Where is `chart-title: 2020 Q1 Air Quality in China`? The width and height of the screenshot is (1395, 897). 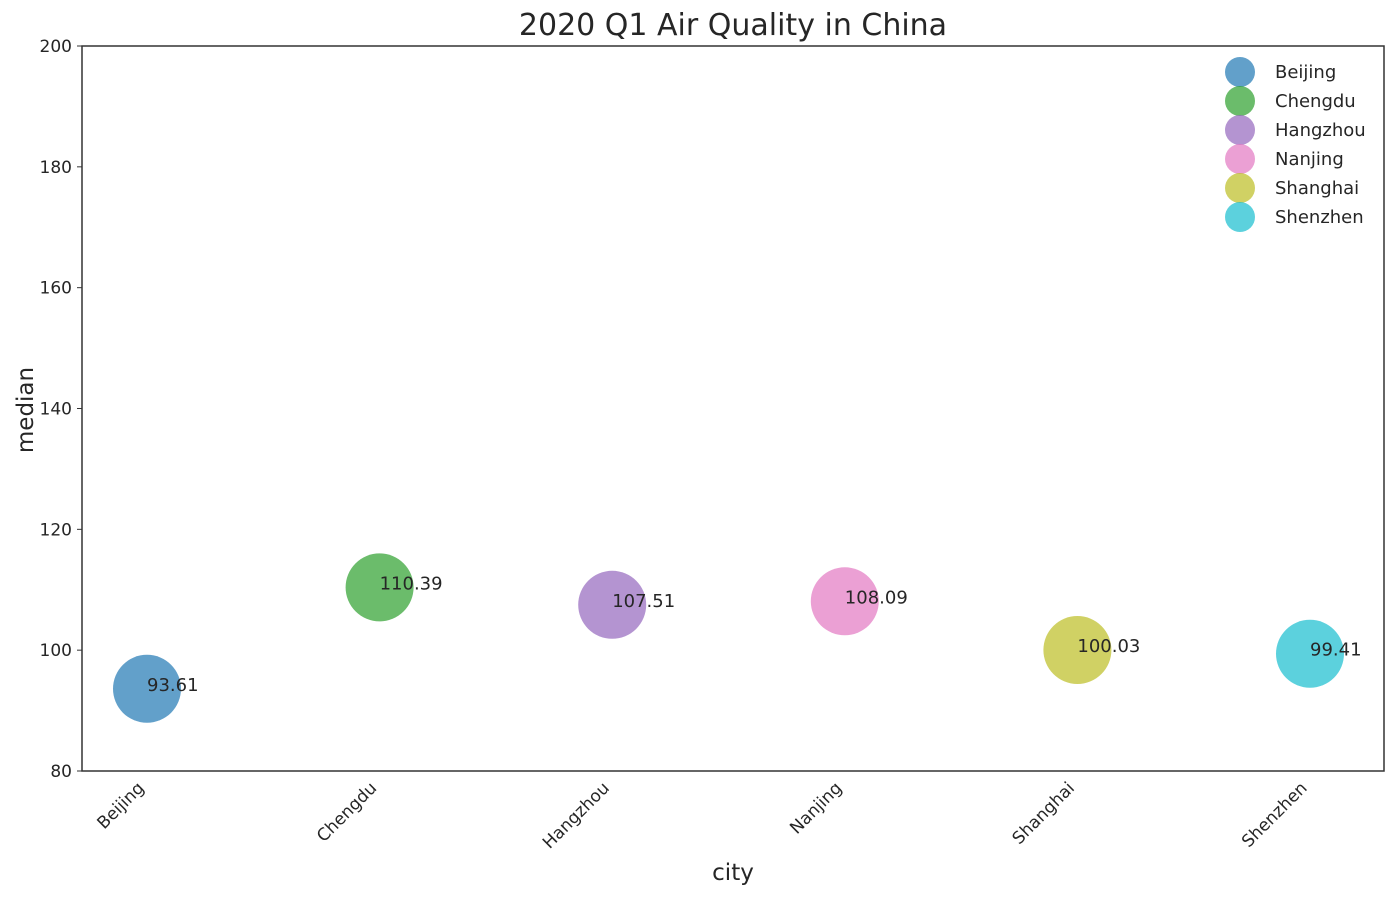
chart-title: 2020 Q1 Air Quality in China is located at coordinates (733, 25).